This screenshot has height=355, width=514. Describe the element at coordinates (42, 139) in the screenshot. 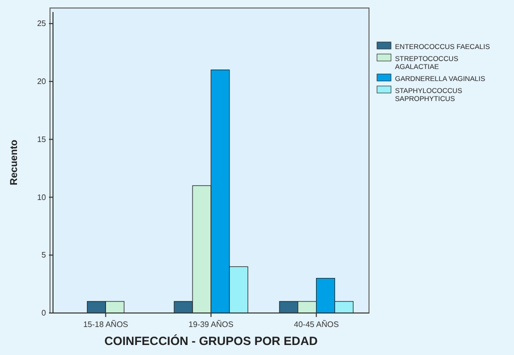

I see `y-tick-label: 15` at that location.